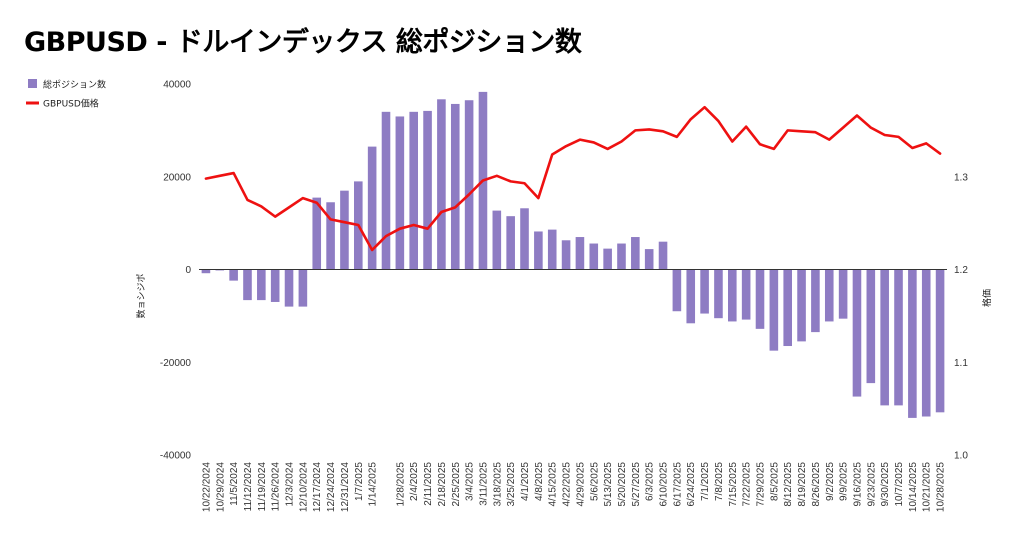 The height and width of the screenshot is (538, 1024). Describe the element at coordinates (761, 484) in the screenshot. I see `x-tick-label: 7/29/2025` at that location.